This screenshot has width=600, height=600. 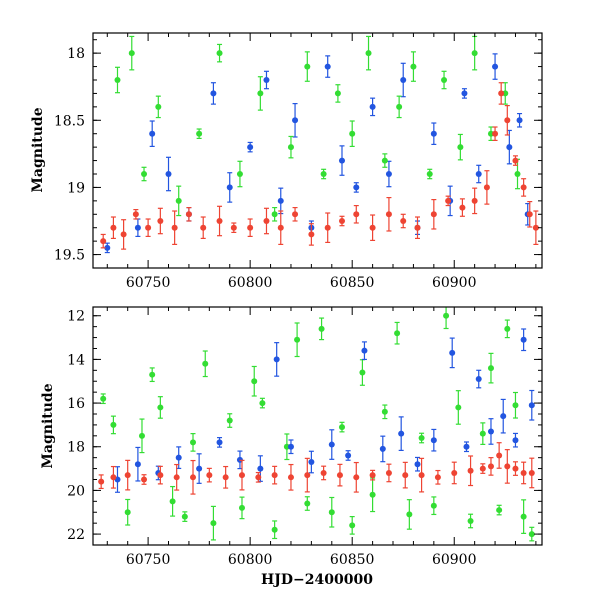 What do you see at coordinates (48, 425) in the screenshot?
I see `bottom-y-axis-title: Magnitude` at bounding box center [48, 425].